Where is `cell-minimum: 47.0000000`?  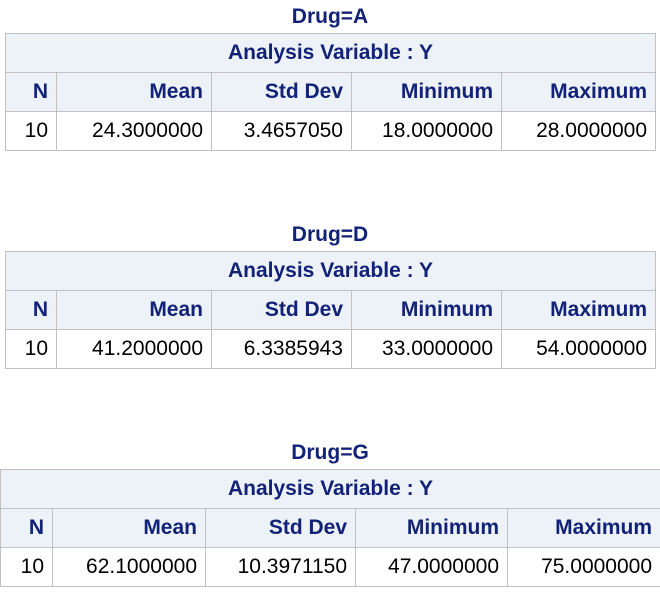
cell-minimum: 47.0000000 is located at coordinates (431, 567).